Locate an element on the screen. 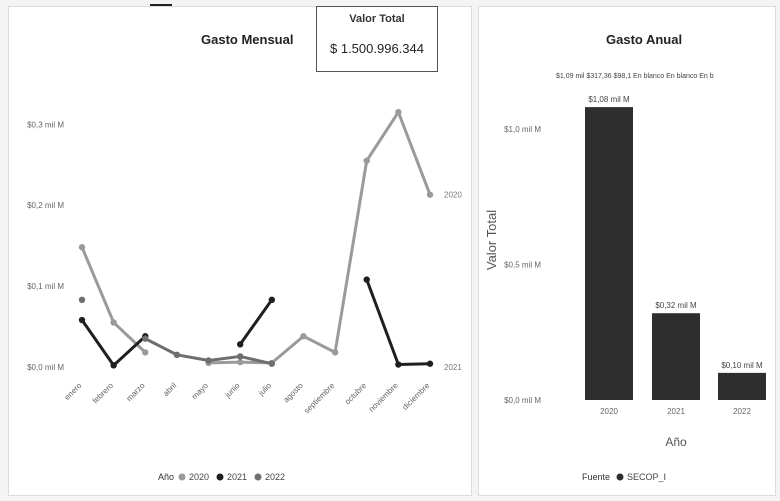 This screenshot has height=501, width=780. x-tick-label: septiembre is located at coordinates (319, 398).